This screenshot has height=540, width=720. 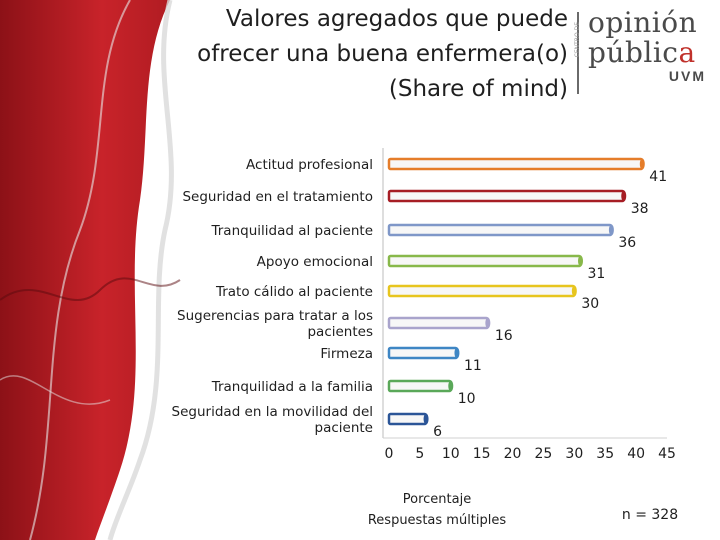 What do you see at coordinates (597, 274) in the screenshot?
I see `data-label-3: 31` at bounding box center [597, 274].